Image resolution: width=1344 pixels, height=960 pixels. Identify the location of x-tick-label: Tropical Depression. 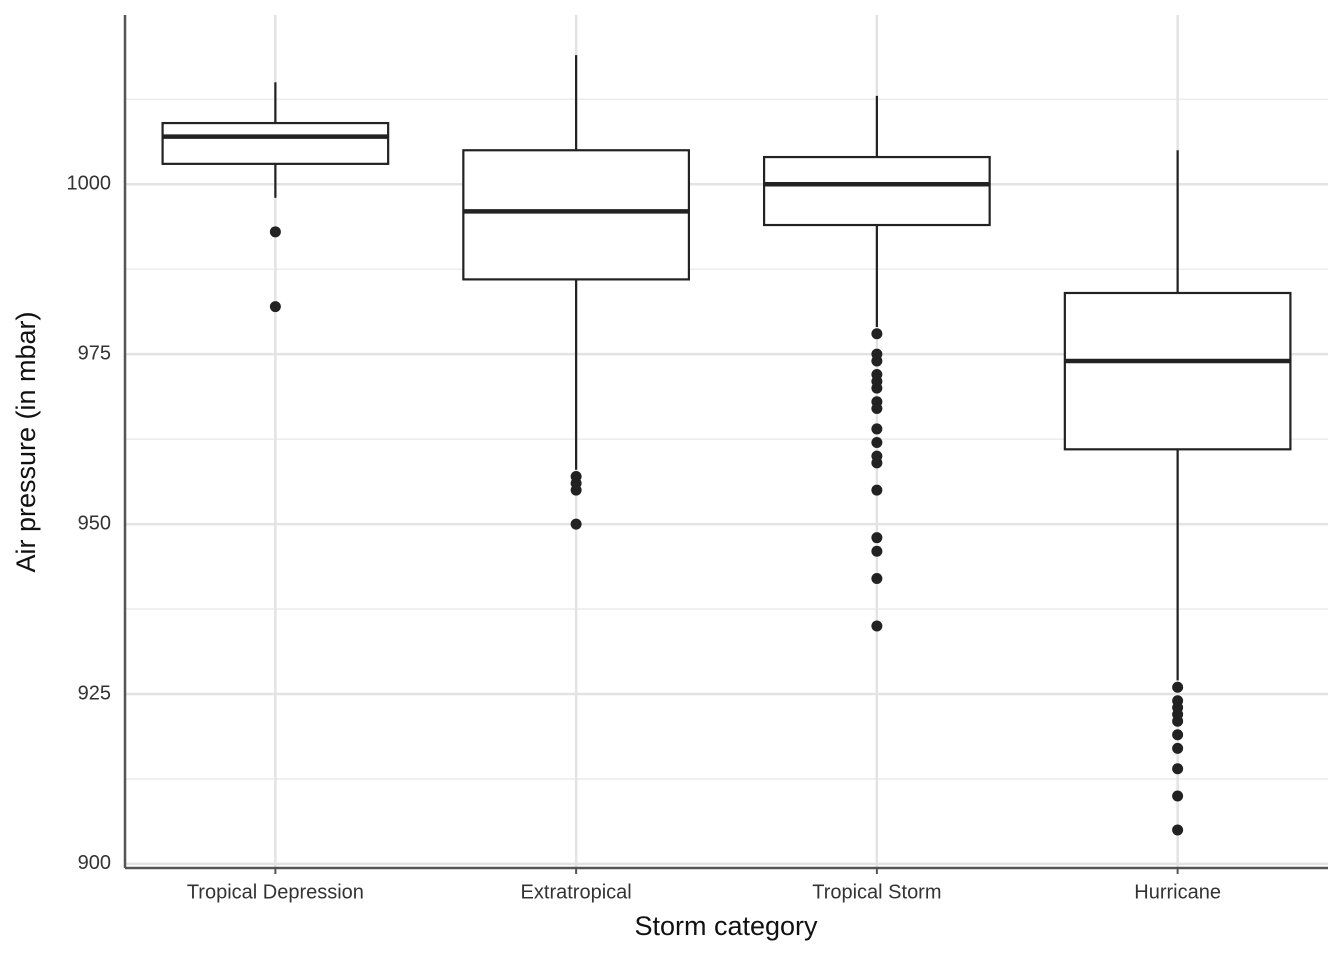
(275, 892).